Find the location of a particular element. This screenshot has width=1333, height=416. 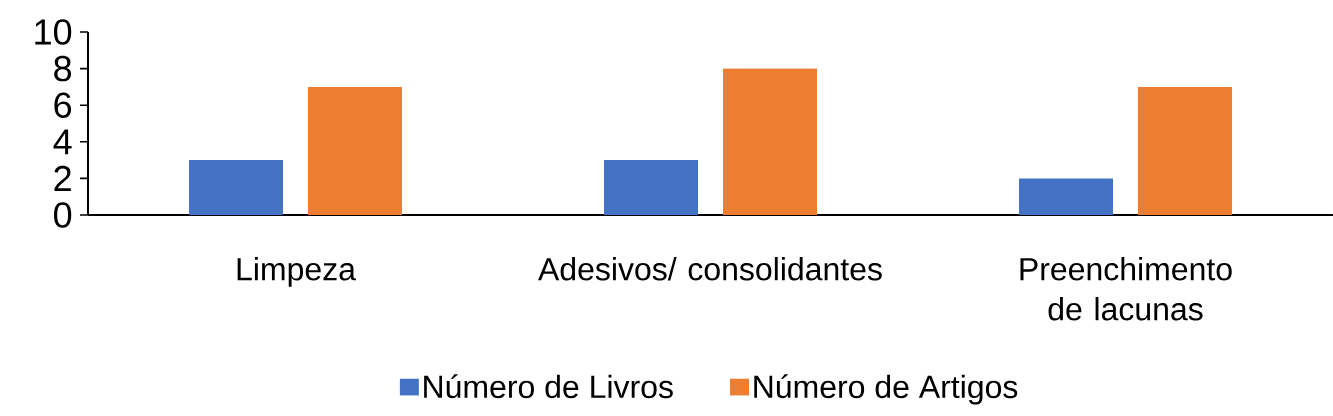

x-tick-label: Limpeza is located at coordinates (296, 272).